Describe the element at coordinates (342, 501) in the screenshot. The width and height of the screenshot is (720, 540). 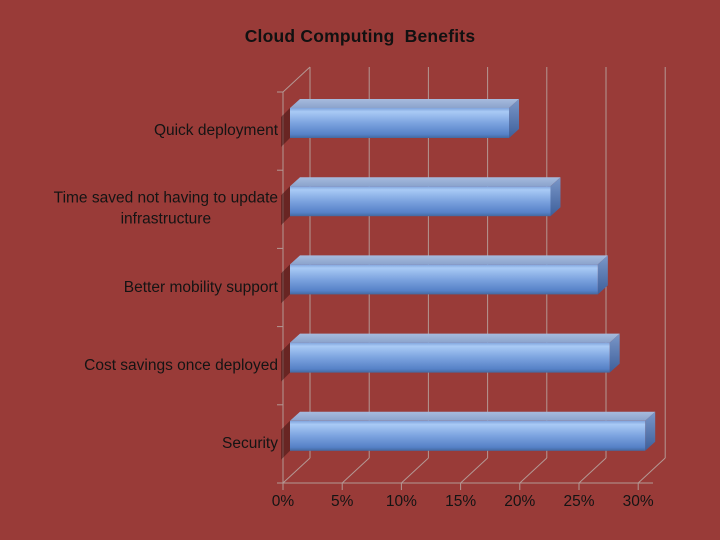
I see `x-tick-label: 5%` at that location.